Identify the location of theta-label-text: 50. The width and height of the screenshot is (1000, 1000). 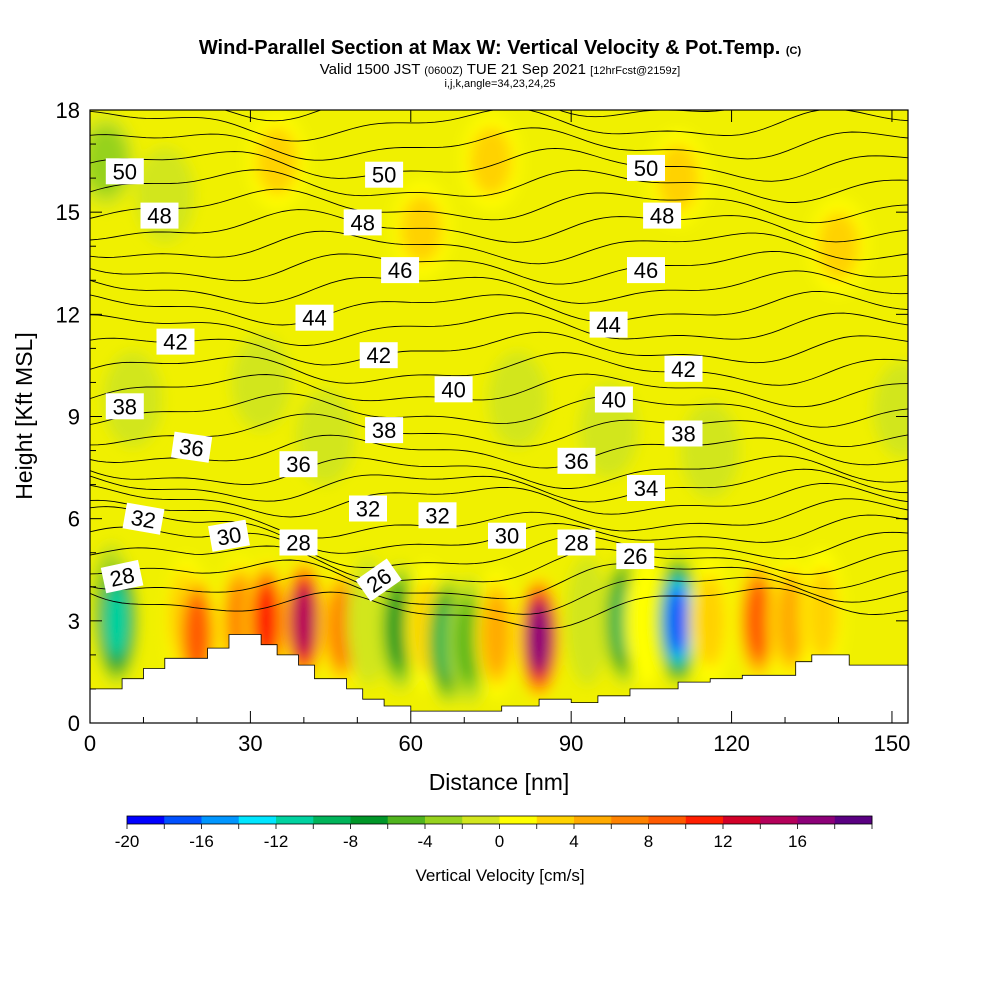
(125, 171).